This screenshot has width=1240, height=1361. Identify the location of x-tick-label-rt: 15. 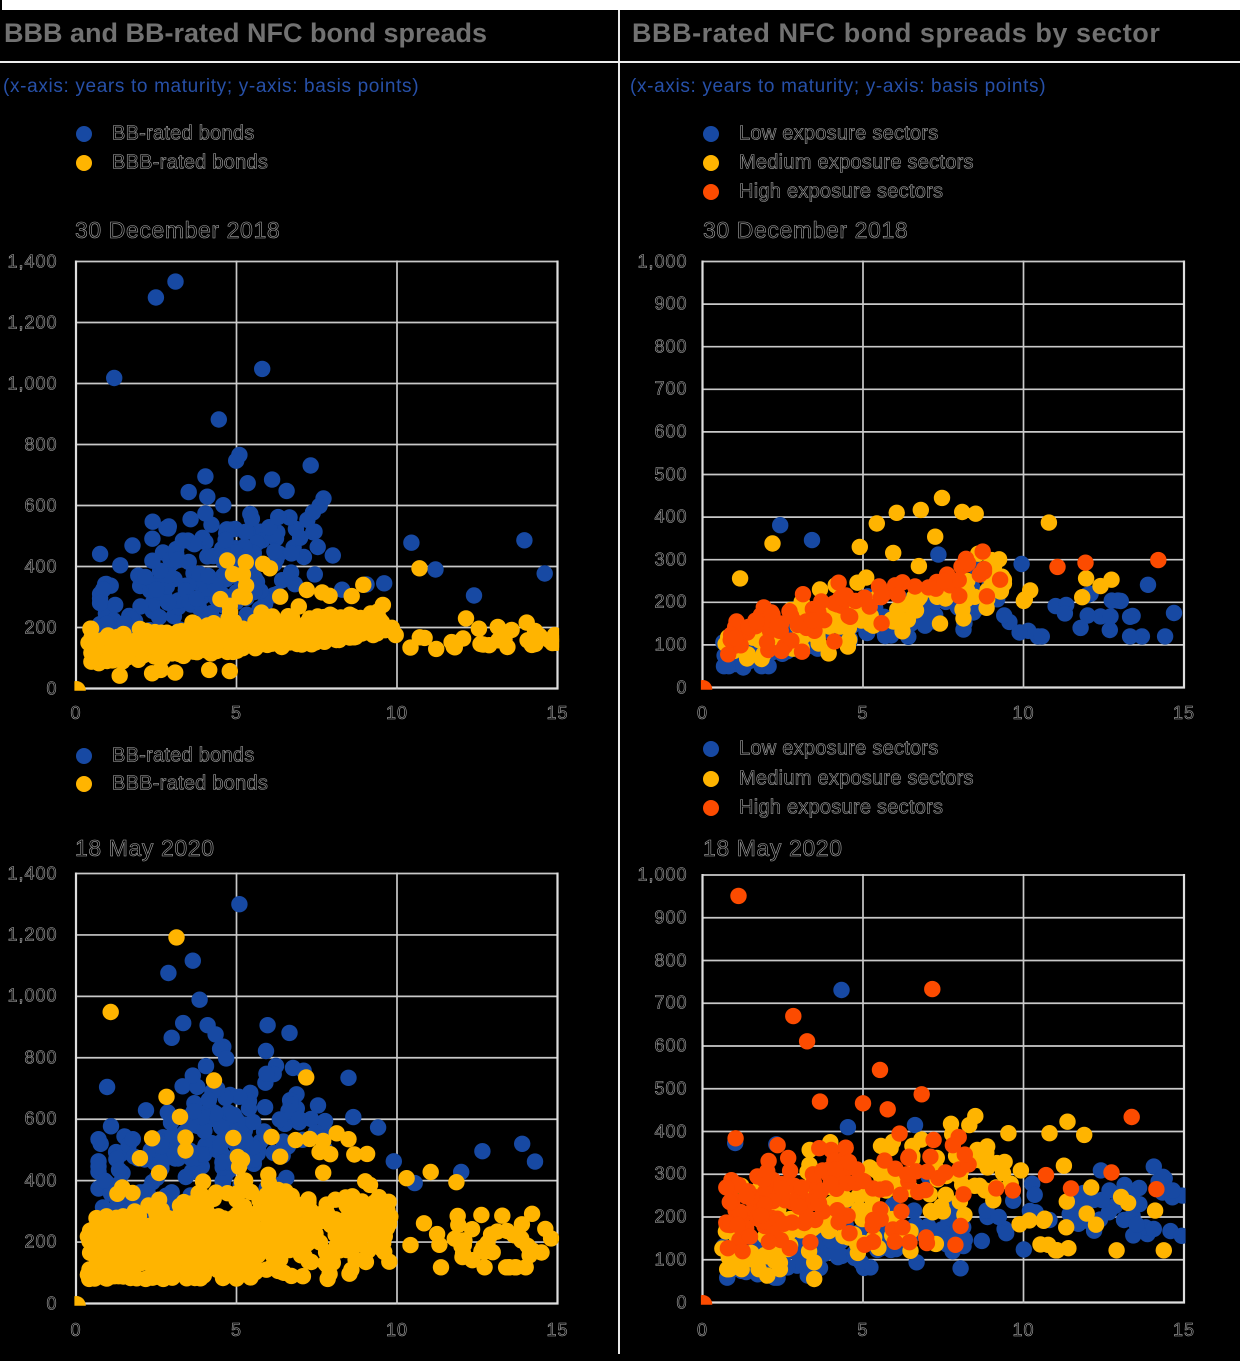
(1184, 713).